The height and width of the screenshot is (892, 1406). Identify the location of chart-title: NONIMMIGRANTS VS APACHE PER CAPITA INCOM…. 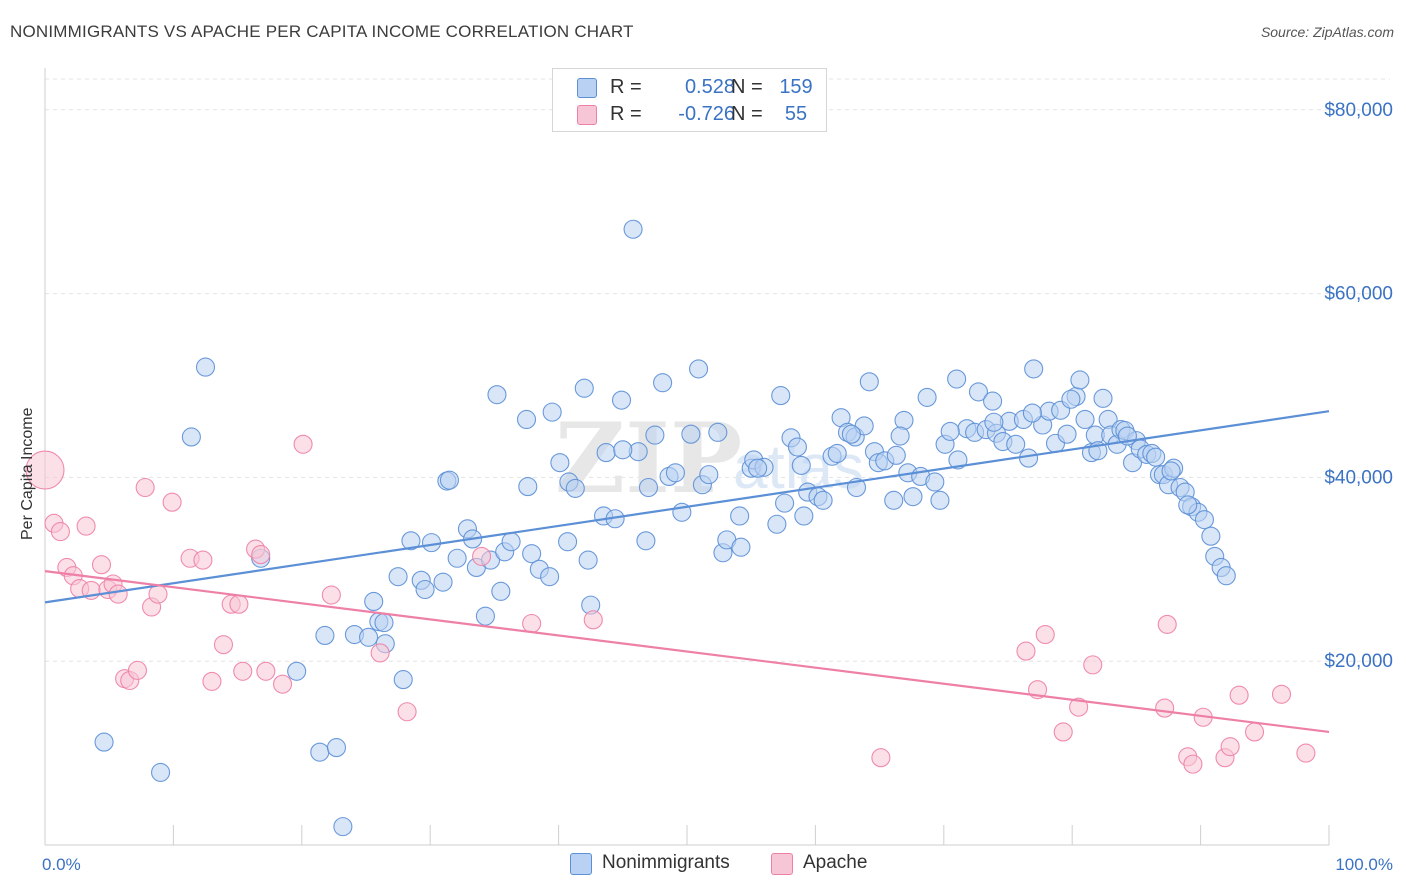
(322, 31).